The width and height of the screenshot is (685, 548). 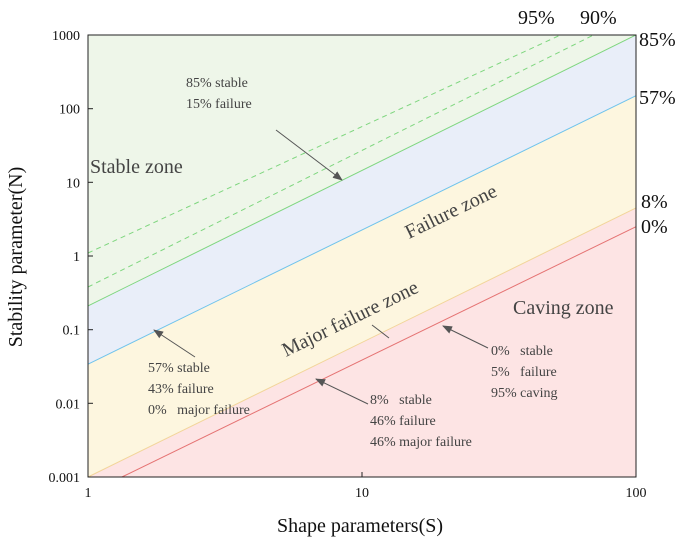 What do you see at coordinates (219, 104) in the screenshot?
I see `annotation-line: 15% failure` at bounding box center [219, 104].